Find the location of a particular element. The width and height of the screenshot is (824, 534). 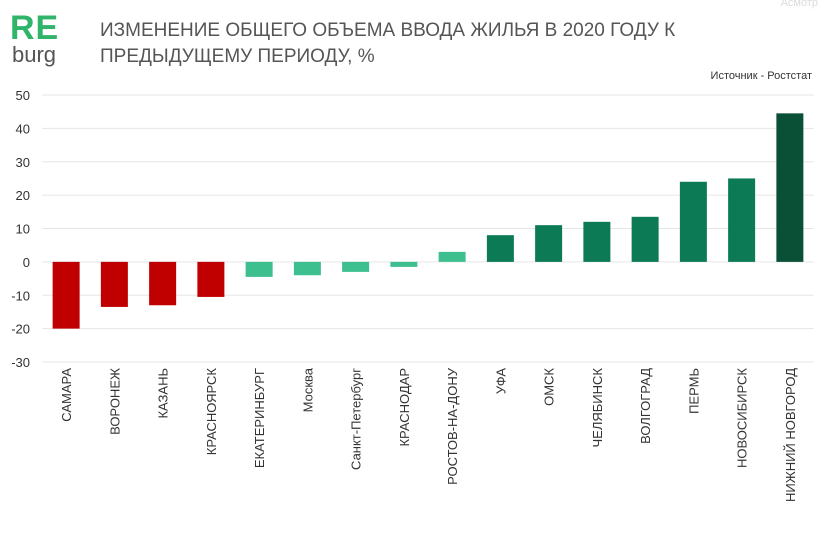

x-tick-label: ЧЕЛЯБИНСК is located at coordinates (597, 408).